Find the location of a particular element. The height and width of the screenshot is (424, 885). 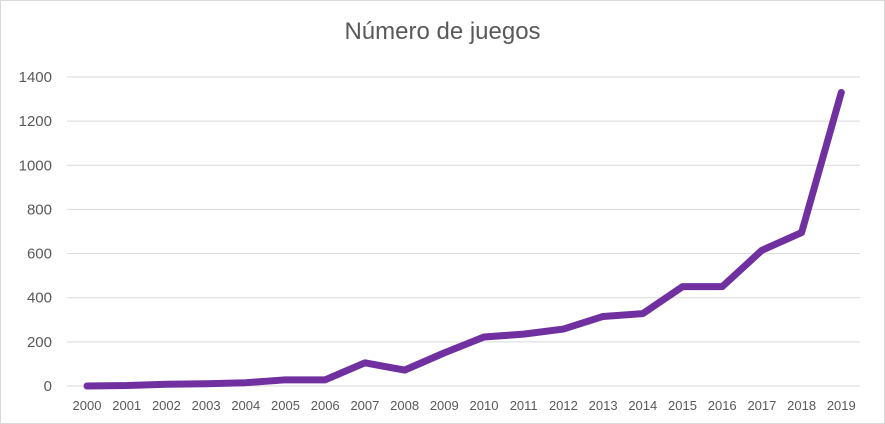

x-tick-label: 2002 is located at coordinates (166, 405).